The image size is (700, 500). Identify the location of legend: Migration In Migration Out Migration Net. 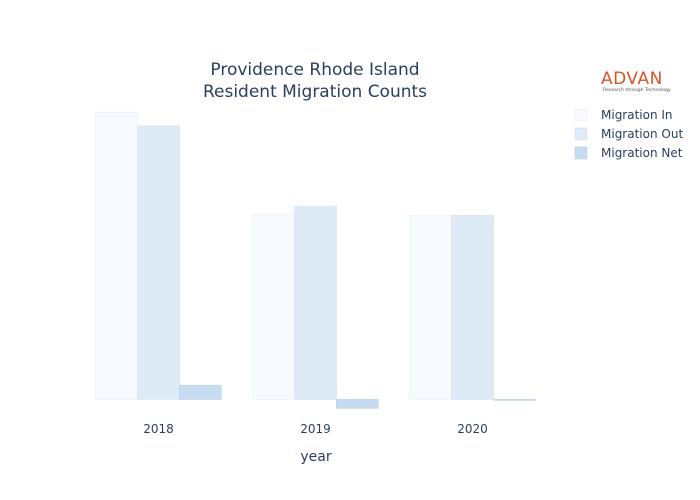
(628, 134).